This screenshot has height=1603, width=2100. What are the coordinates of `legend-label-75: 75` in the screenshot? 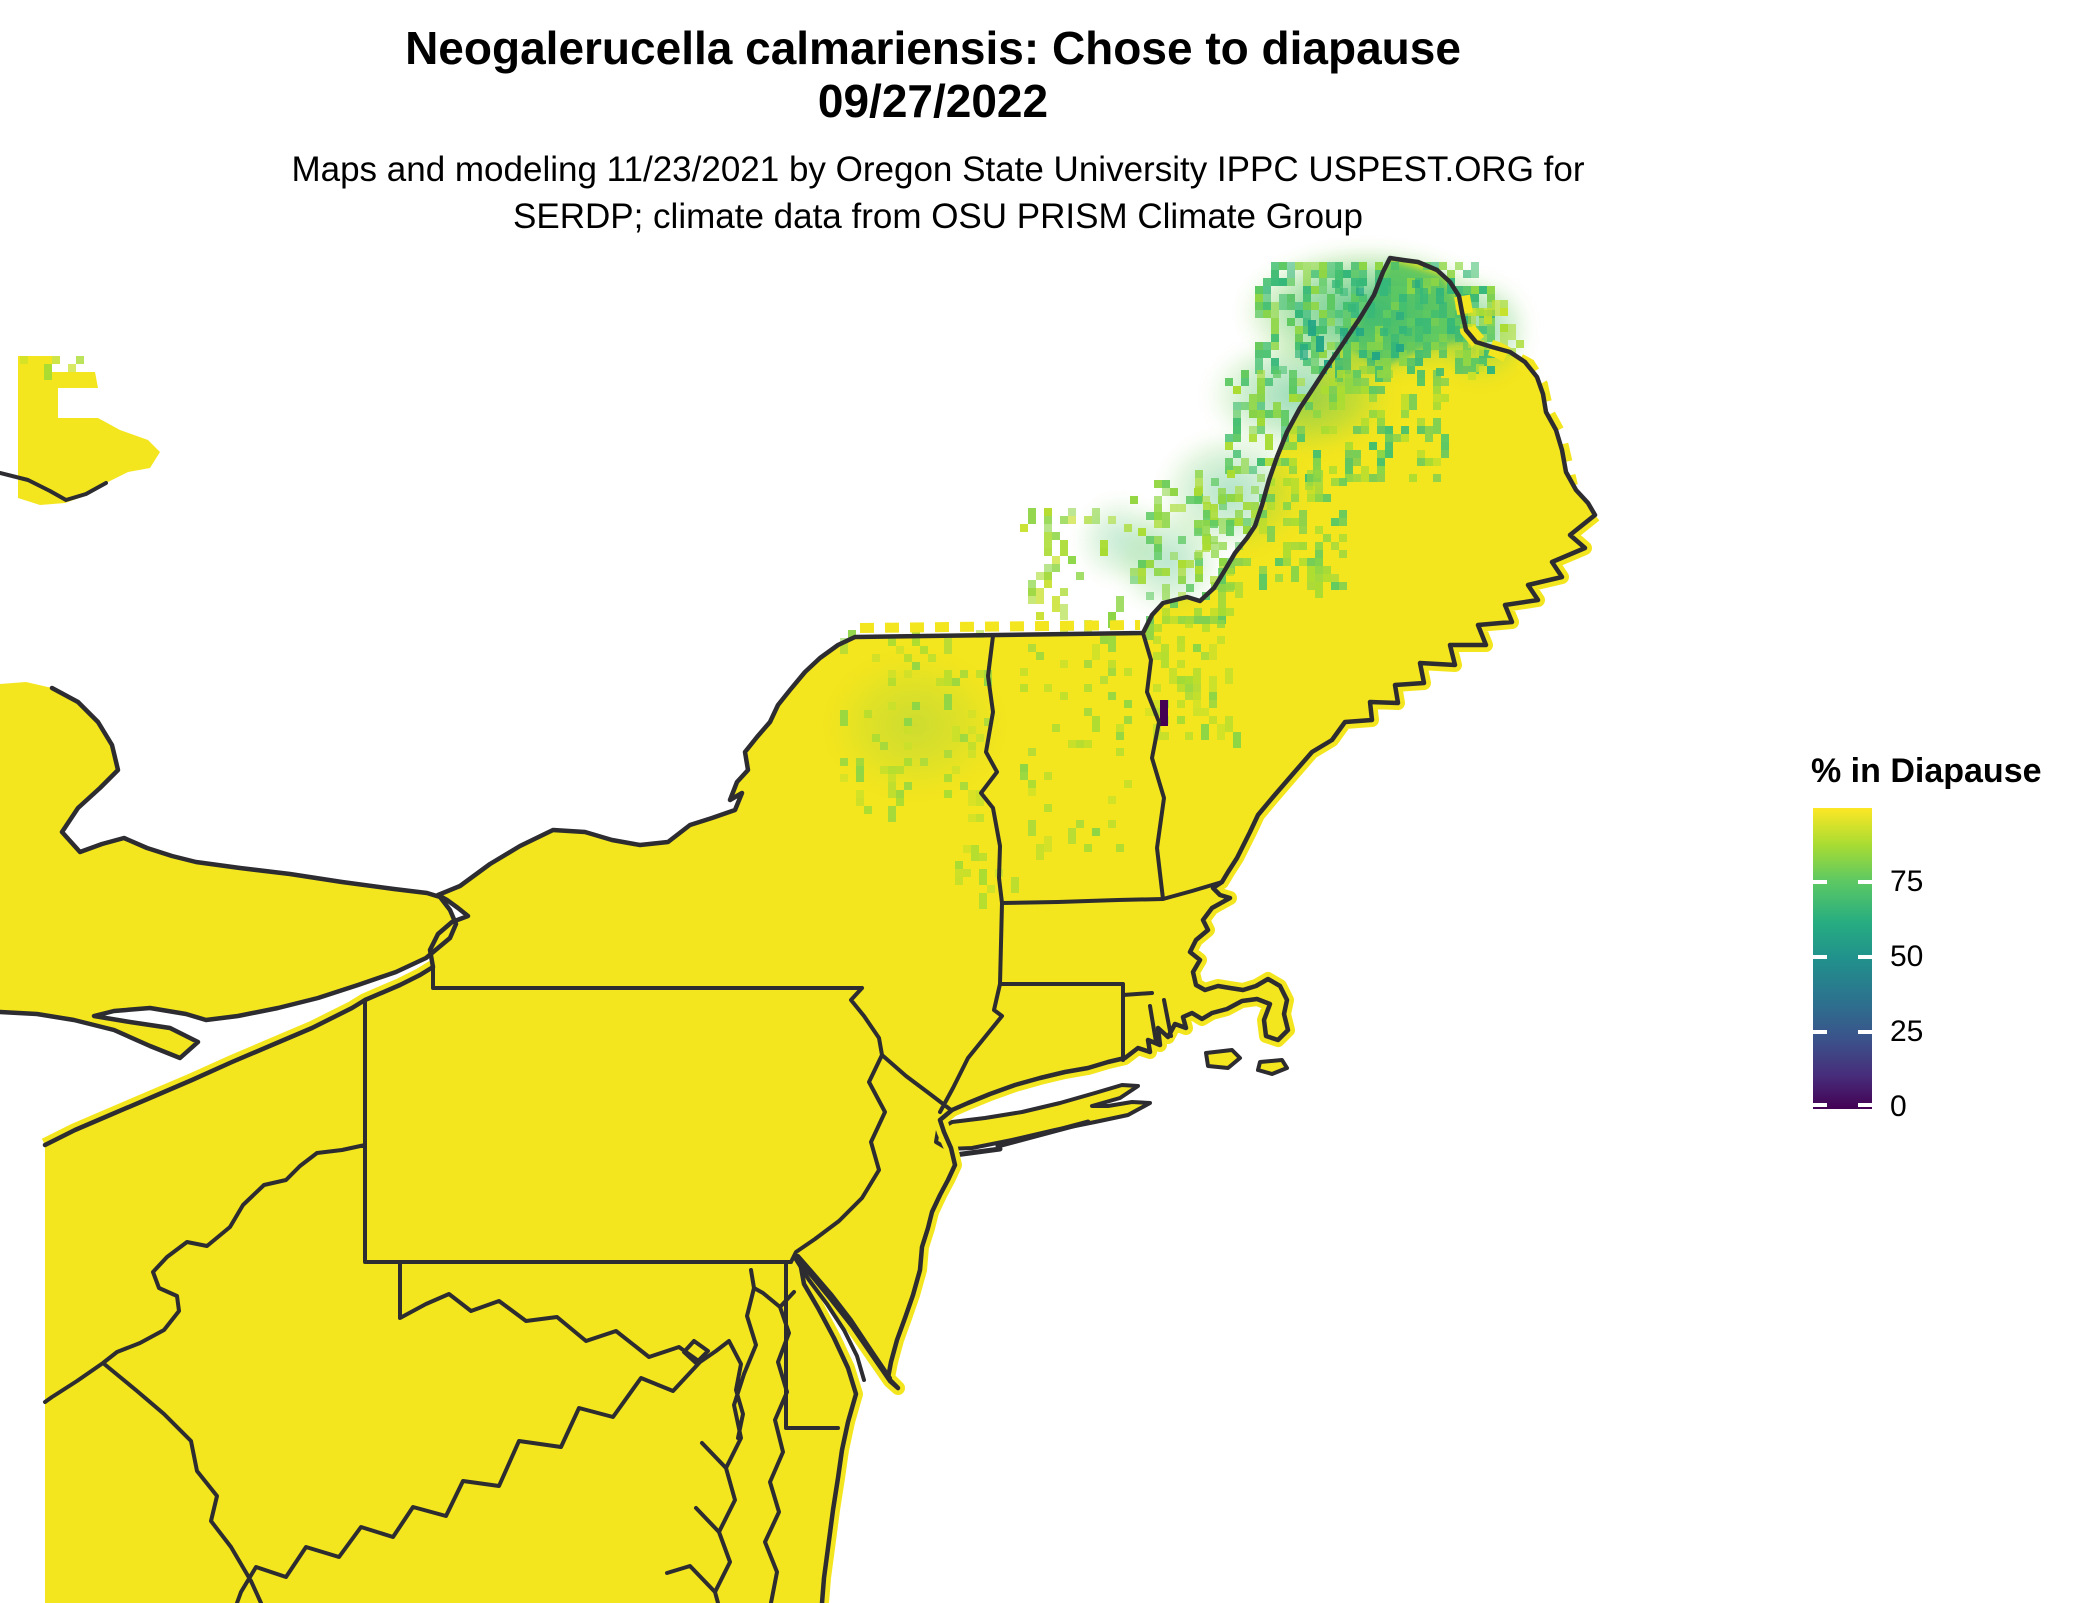 It's located at (1907, 881).